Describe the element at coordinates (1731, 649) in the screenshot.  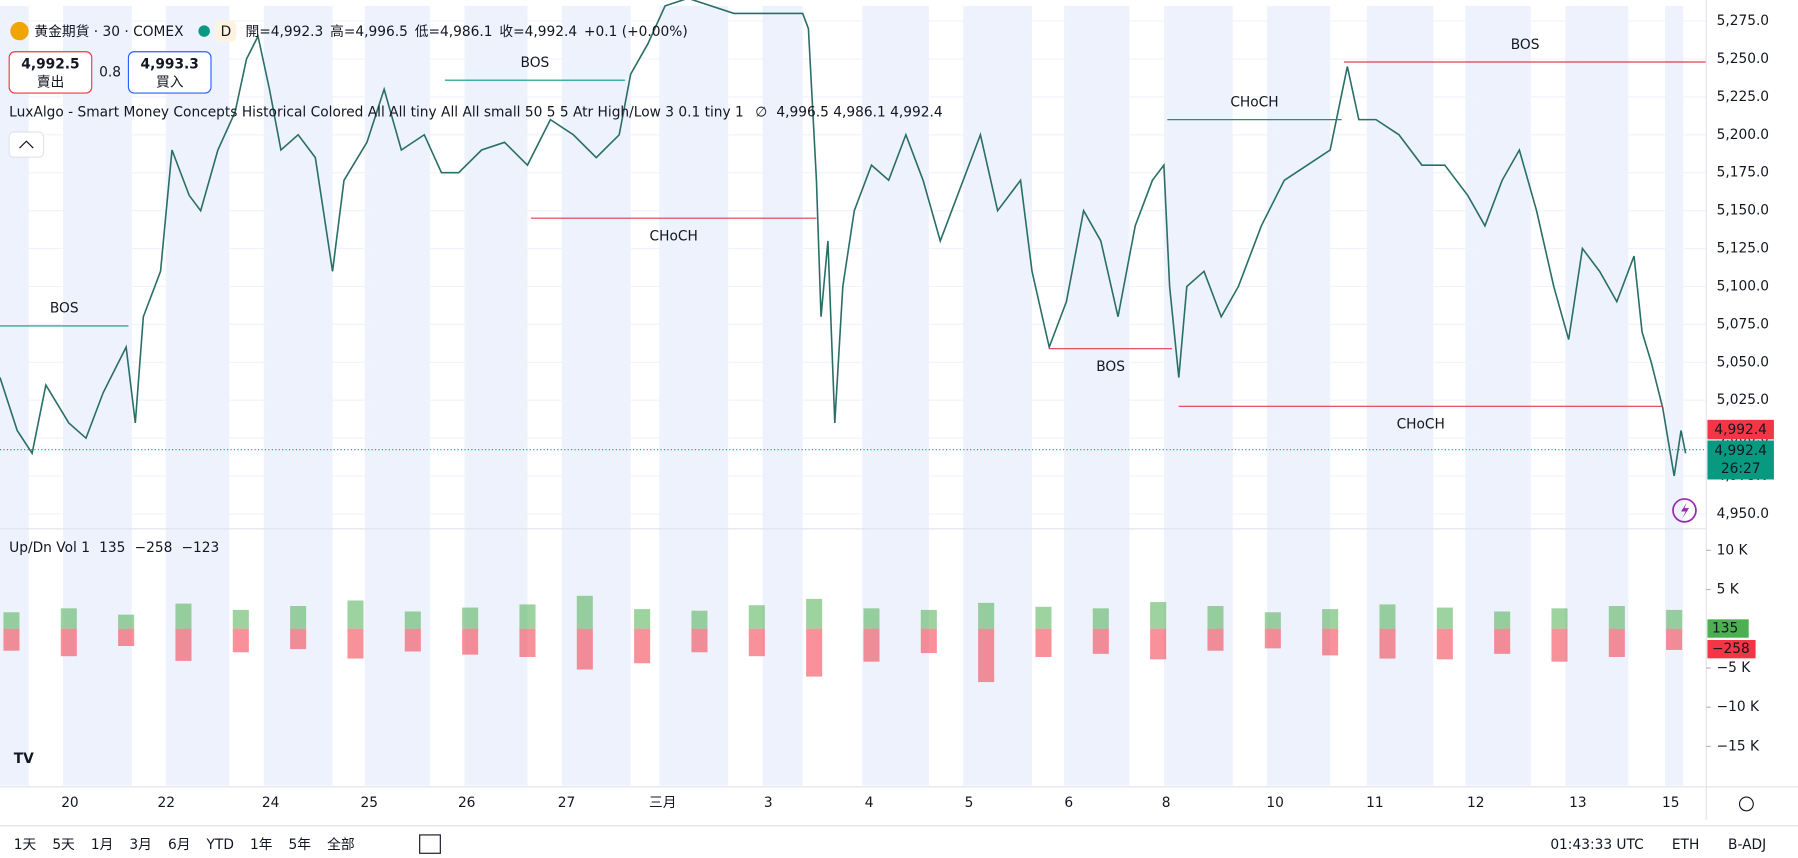
I see `vol-down-box` at that location.